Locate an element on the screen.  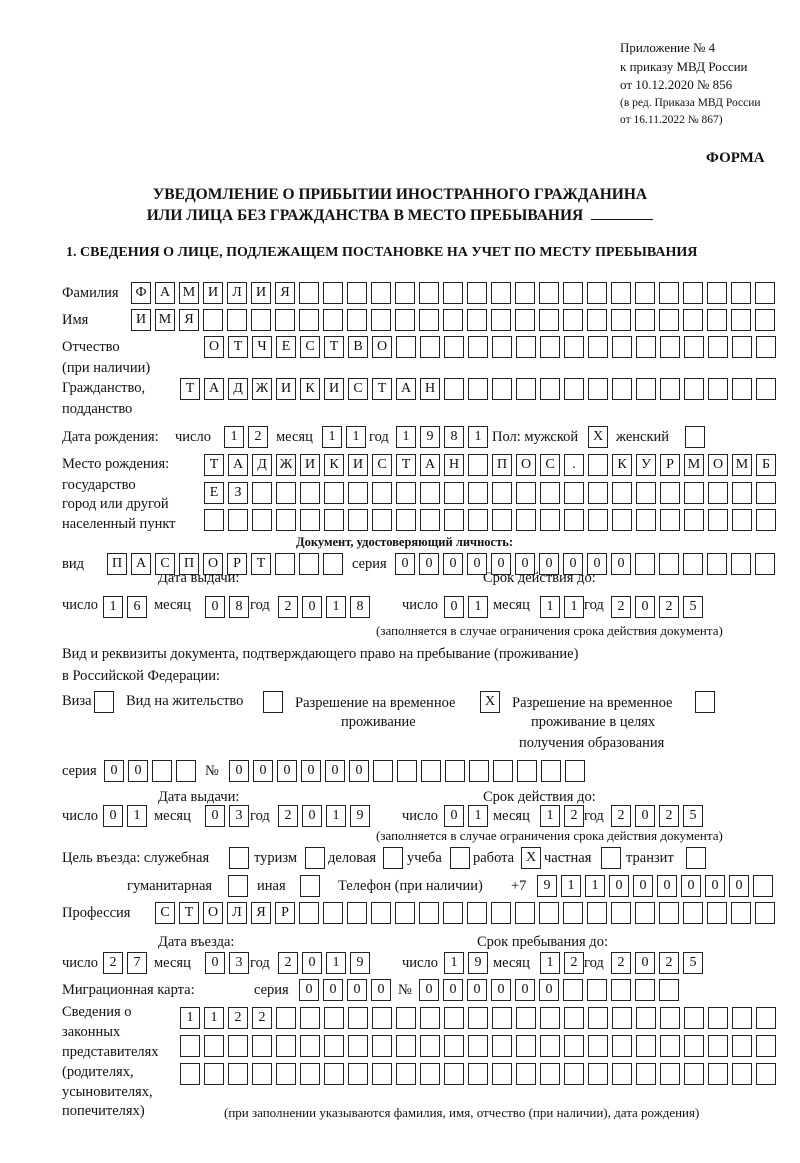
migration-series-field-box: 0 is located at coordinates (357, 990).